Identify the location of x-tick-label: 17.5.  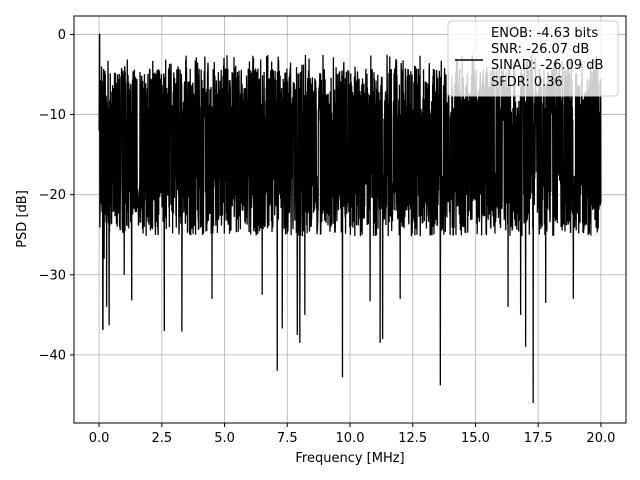
(538, 438).